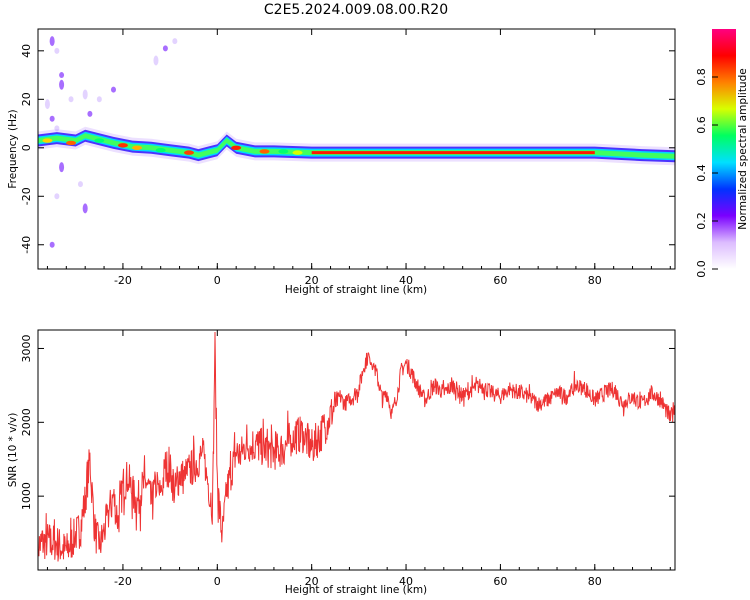 This screenshot has width=750, height=600. What do you see at coordinates (595, 581) in the screenshot?
I see `snr-x-tick-label: 80` at bounding box center [595, 581].